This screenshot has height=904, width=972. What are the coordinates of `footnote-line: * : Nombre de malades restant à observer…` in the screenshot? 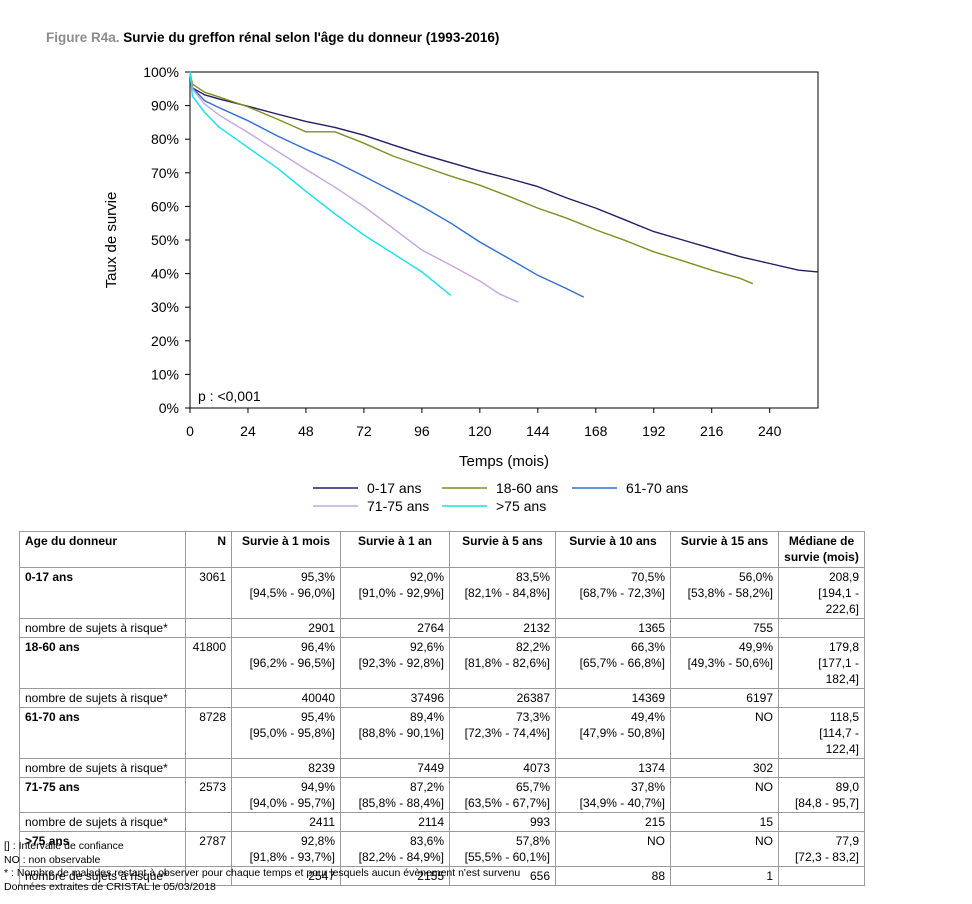 It's located at (262, 873).